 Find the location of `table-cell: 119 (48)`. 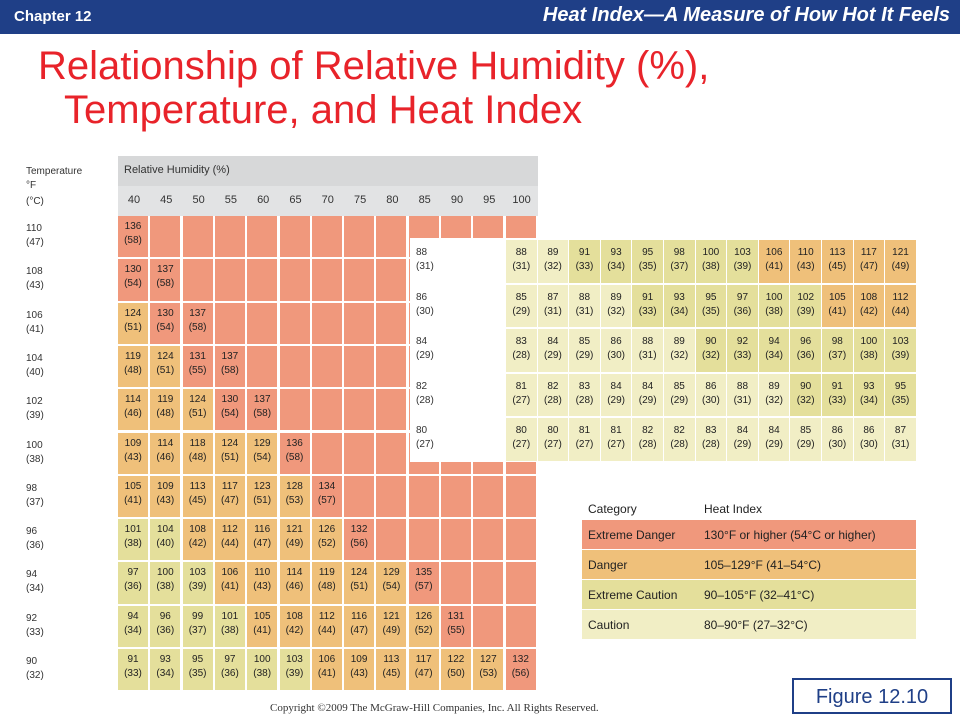

table-cell: 119 (48) is located at coordinates (166, 410).